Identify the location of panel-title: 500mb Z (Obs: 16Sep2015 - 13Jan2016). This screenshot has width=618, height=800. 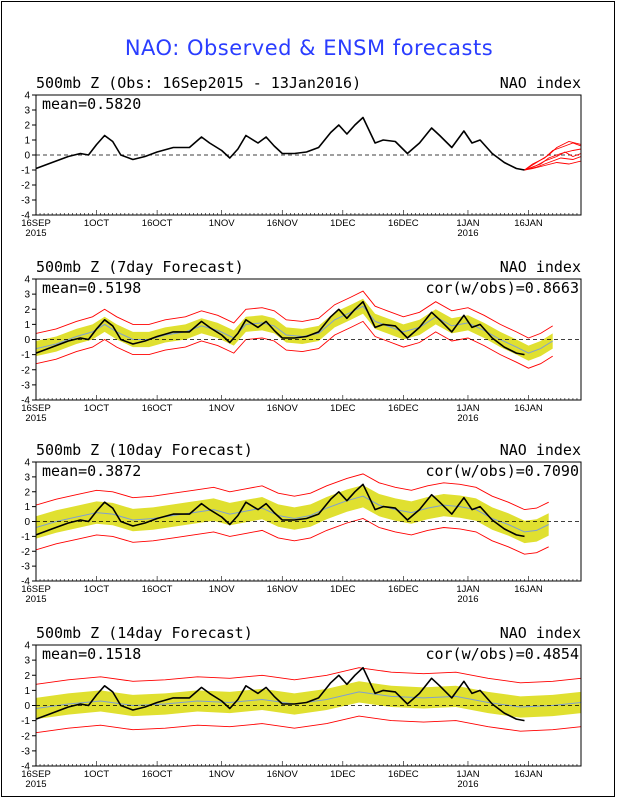
(198, 83).